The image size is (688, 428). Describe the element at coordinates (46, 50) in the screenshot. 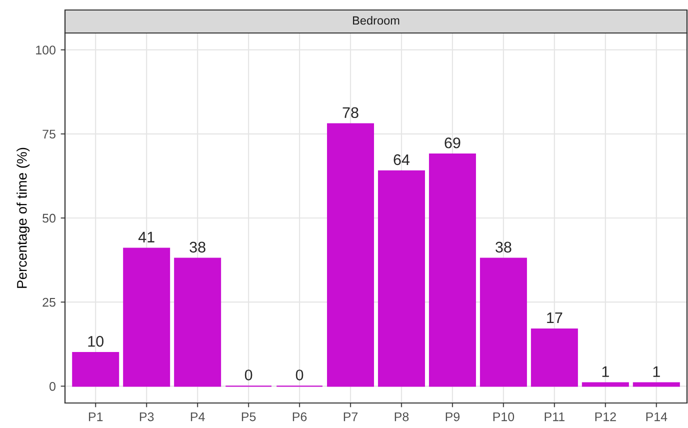

I see `y-tick-label: 100` at that location.